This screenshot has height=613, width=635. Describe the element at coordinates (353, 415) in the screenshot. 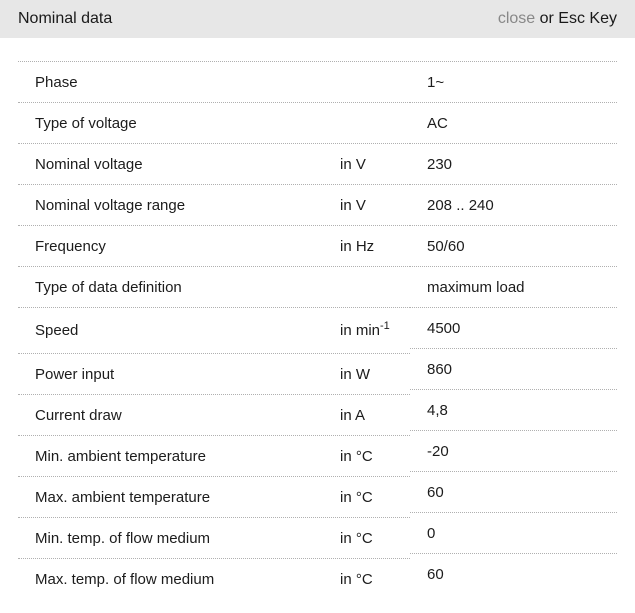

I see `row-unit: in A` at that location.